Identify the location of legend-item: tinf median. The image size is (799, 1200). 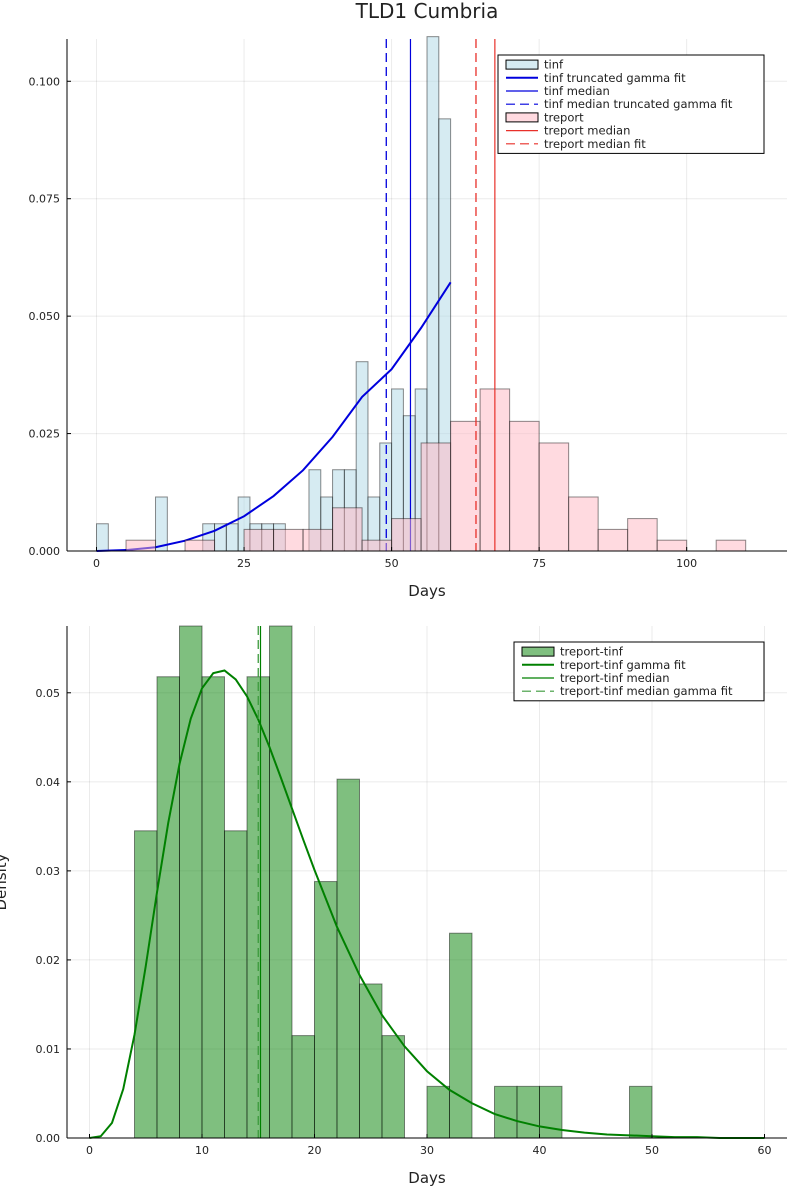
(558, 91).